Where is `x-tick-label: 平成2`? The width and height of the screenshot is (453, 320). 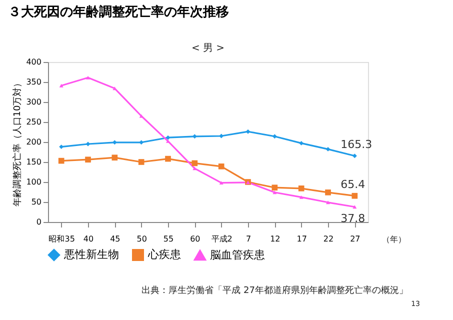 x-tick-label: 平成2 is located at coordinates (221, 239).